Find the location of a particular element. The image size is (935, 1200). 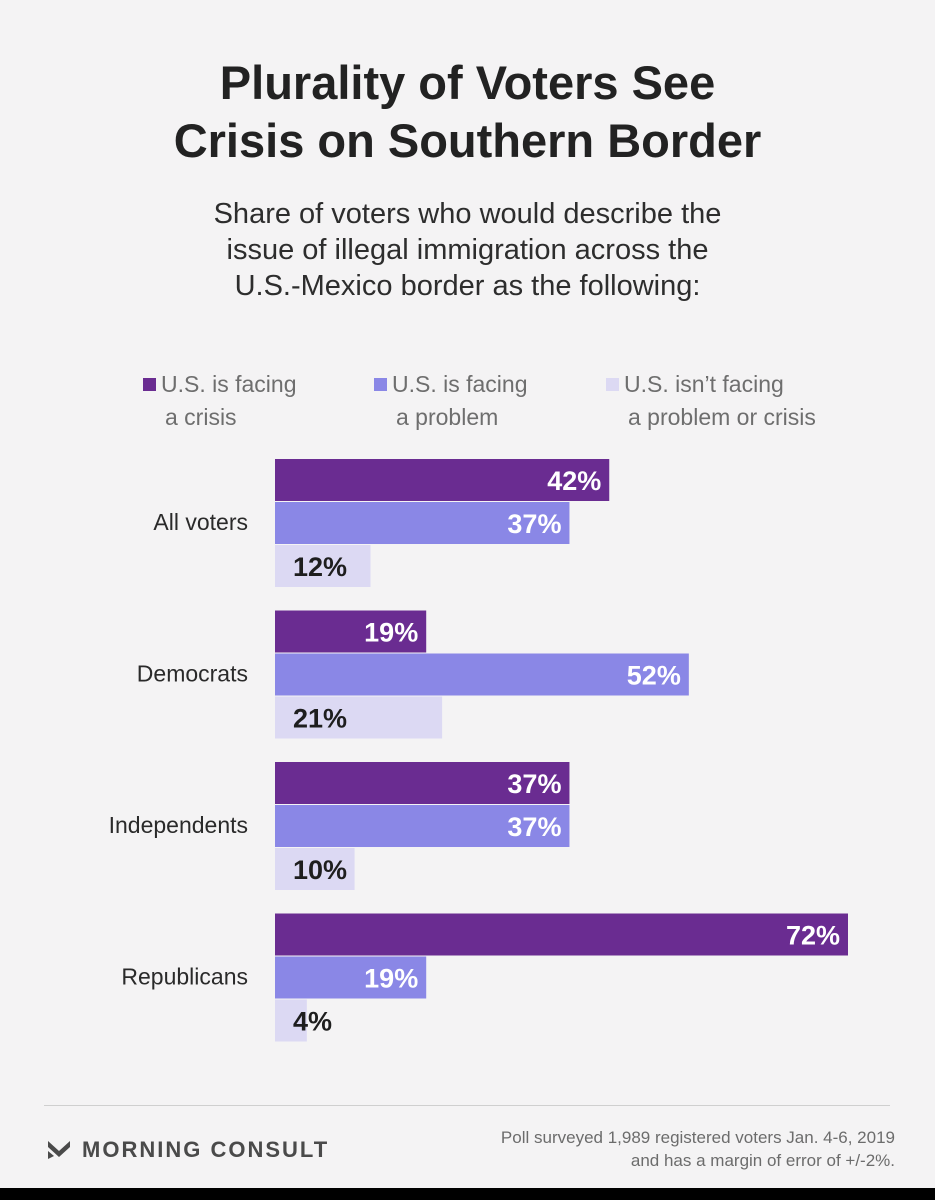

brand-logo: MORNING CONSULT is located at coordinates (188, 1150).